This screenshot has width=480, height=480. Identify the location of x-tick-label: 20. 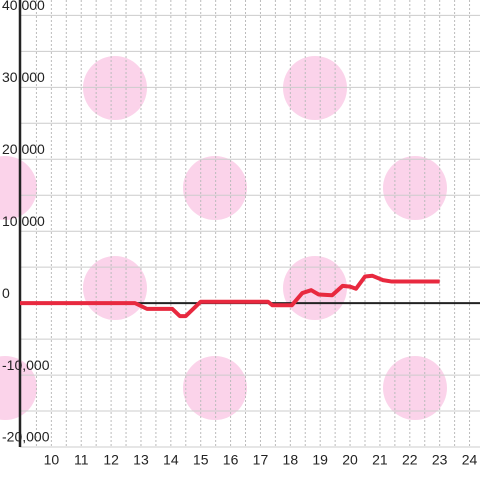
(350, 460).